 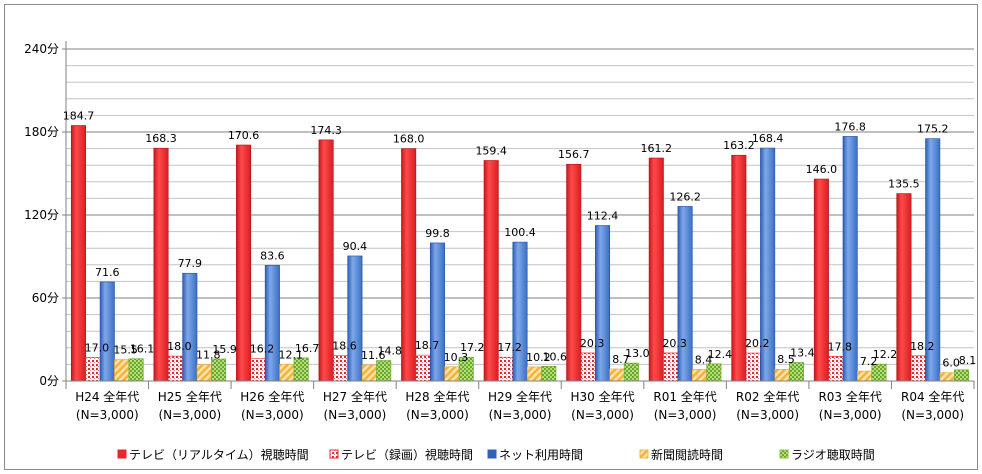 What do you see at coordinates (427, 345) in the screenshot?
I see `data-label: 18.7` at bounding box center [427, 345].